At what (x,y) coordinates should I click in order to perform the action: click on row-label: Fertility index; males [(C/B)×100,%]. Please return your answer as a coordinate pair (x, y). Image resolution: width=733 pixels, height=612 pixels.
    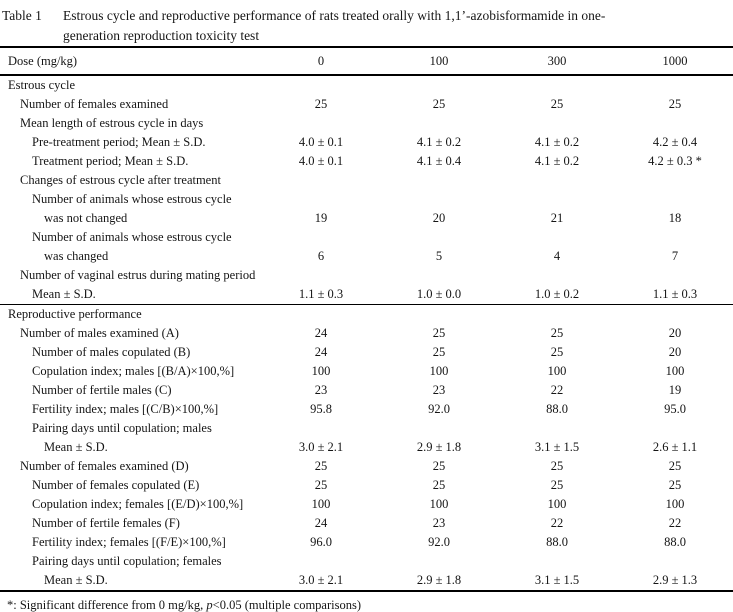
    Looking at the image, I should click on (125, 409).